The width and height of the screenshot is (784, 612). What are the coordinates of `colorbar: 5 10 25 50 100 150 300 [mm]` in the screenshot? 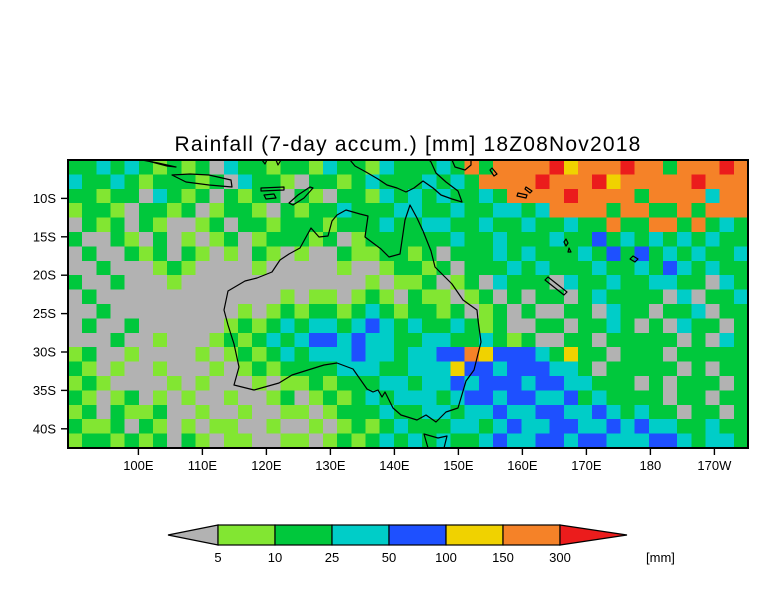 It's located at (421, 544).